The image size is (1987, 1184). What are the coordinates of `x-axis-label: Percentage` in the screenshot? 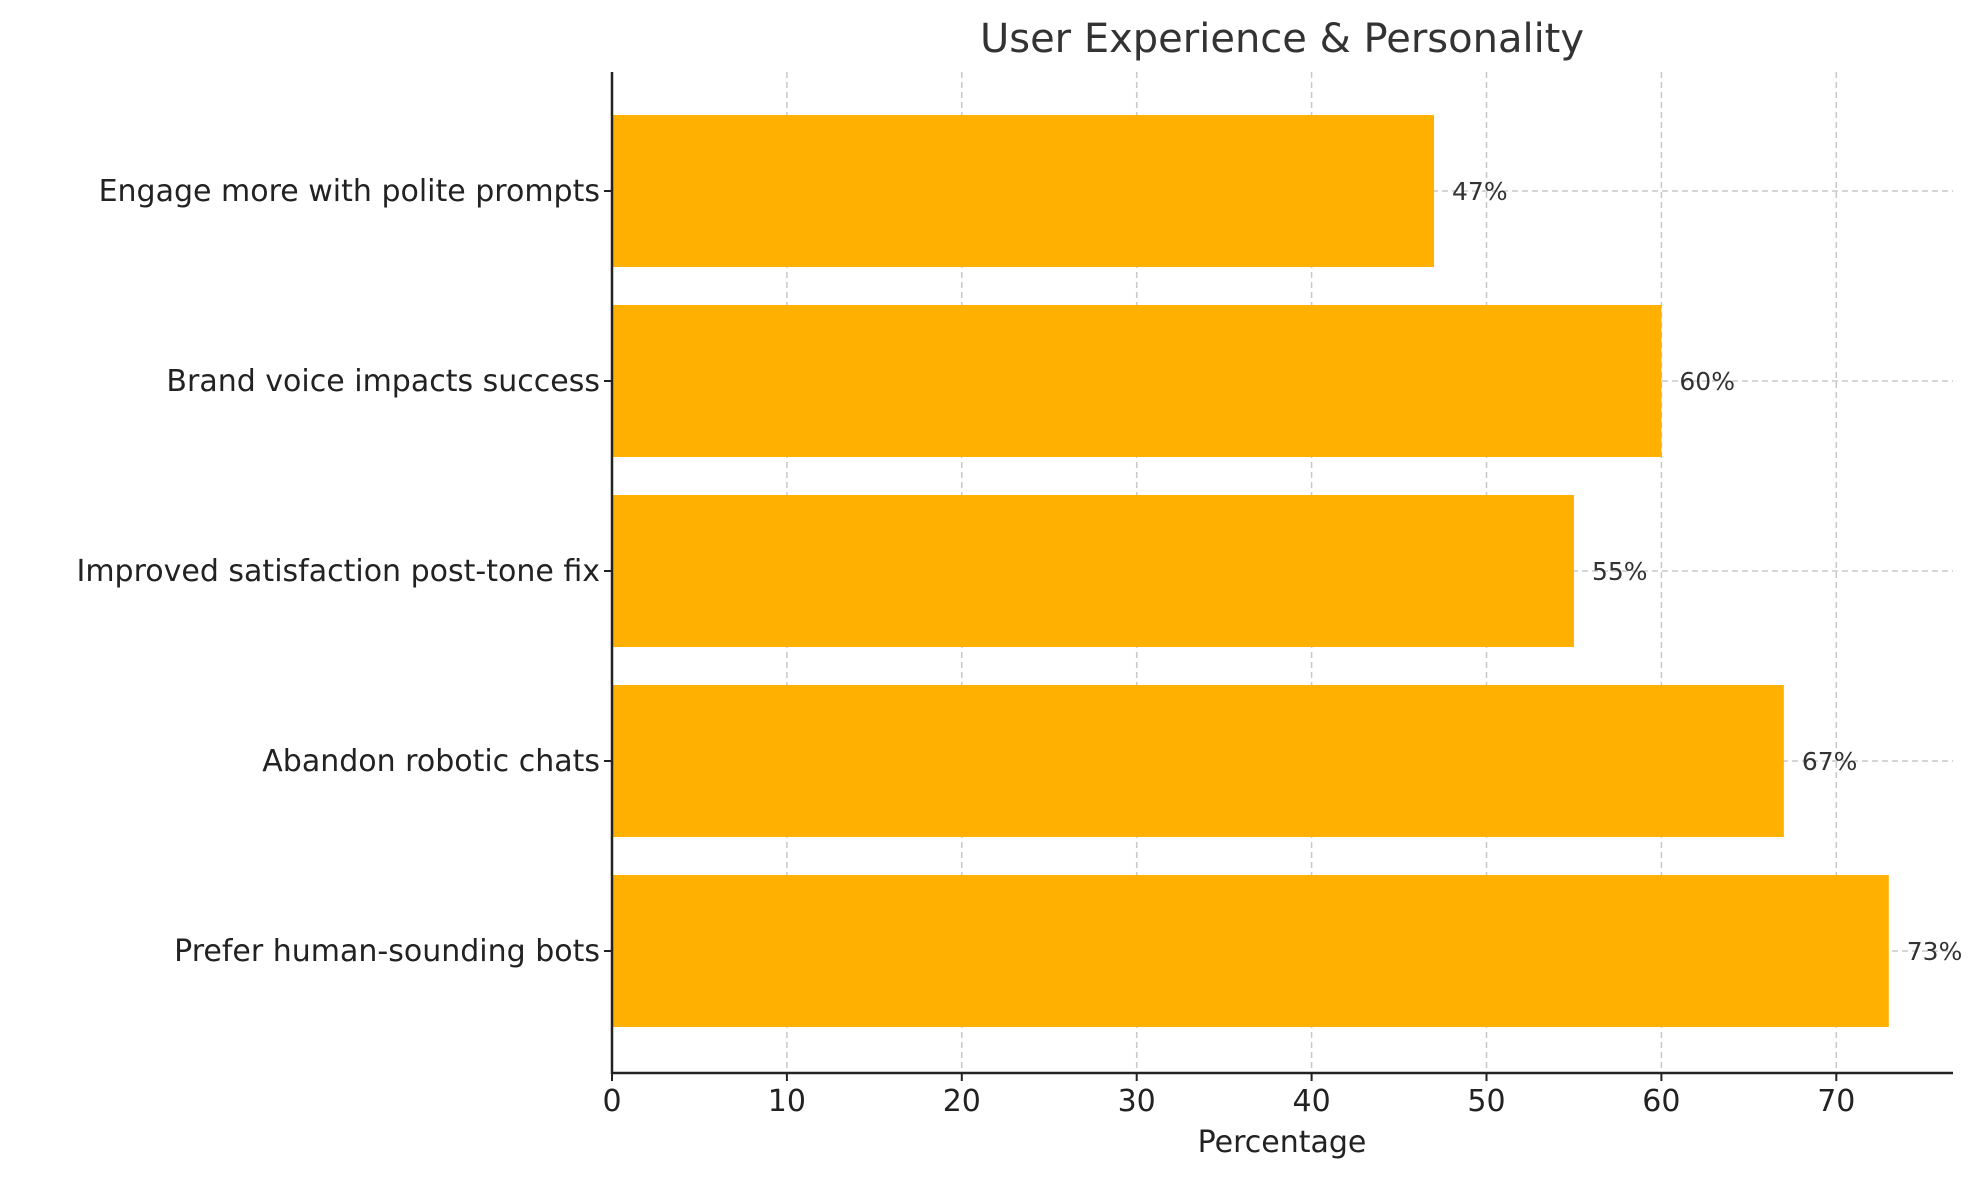 It's located at (1282, 1142).